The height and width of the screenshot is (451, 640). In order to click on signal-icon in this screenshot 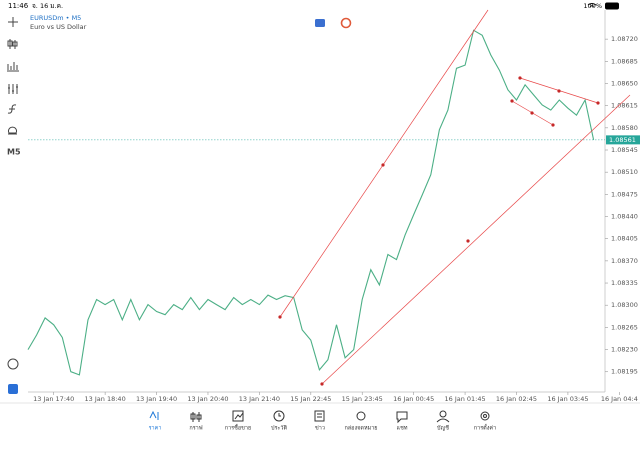, I will do `click(346, 23)`.